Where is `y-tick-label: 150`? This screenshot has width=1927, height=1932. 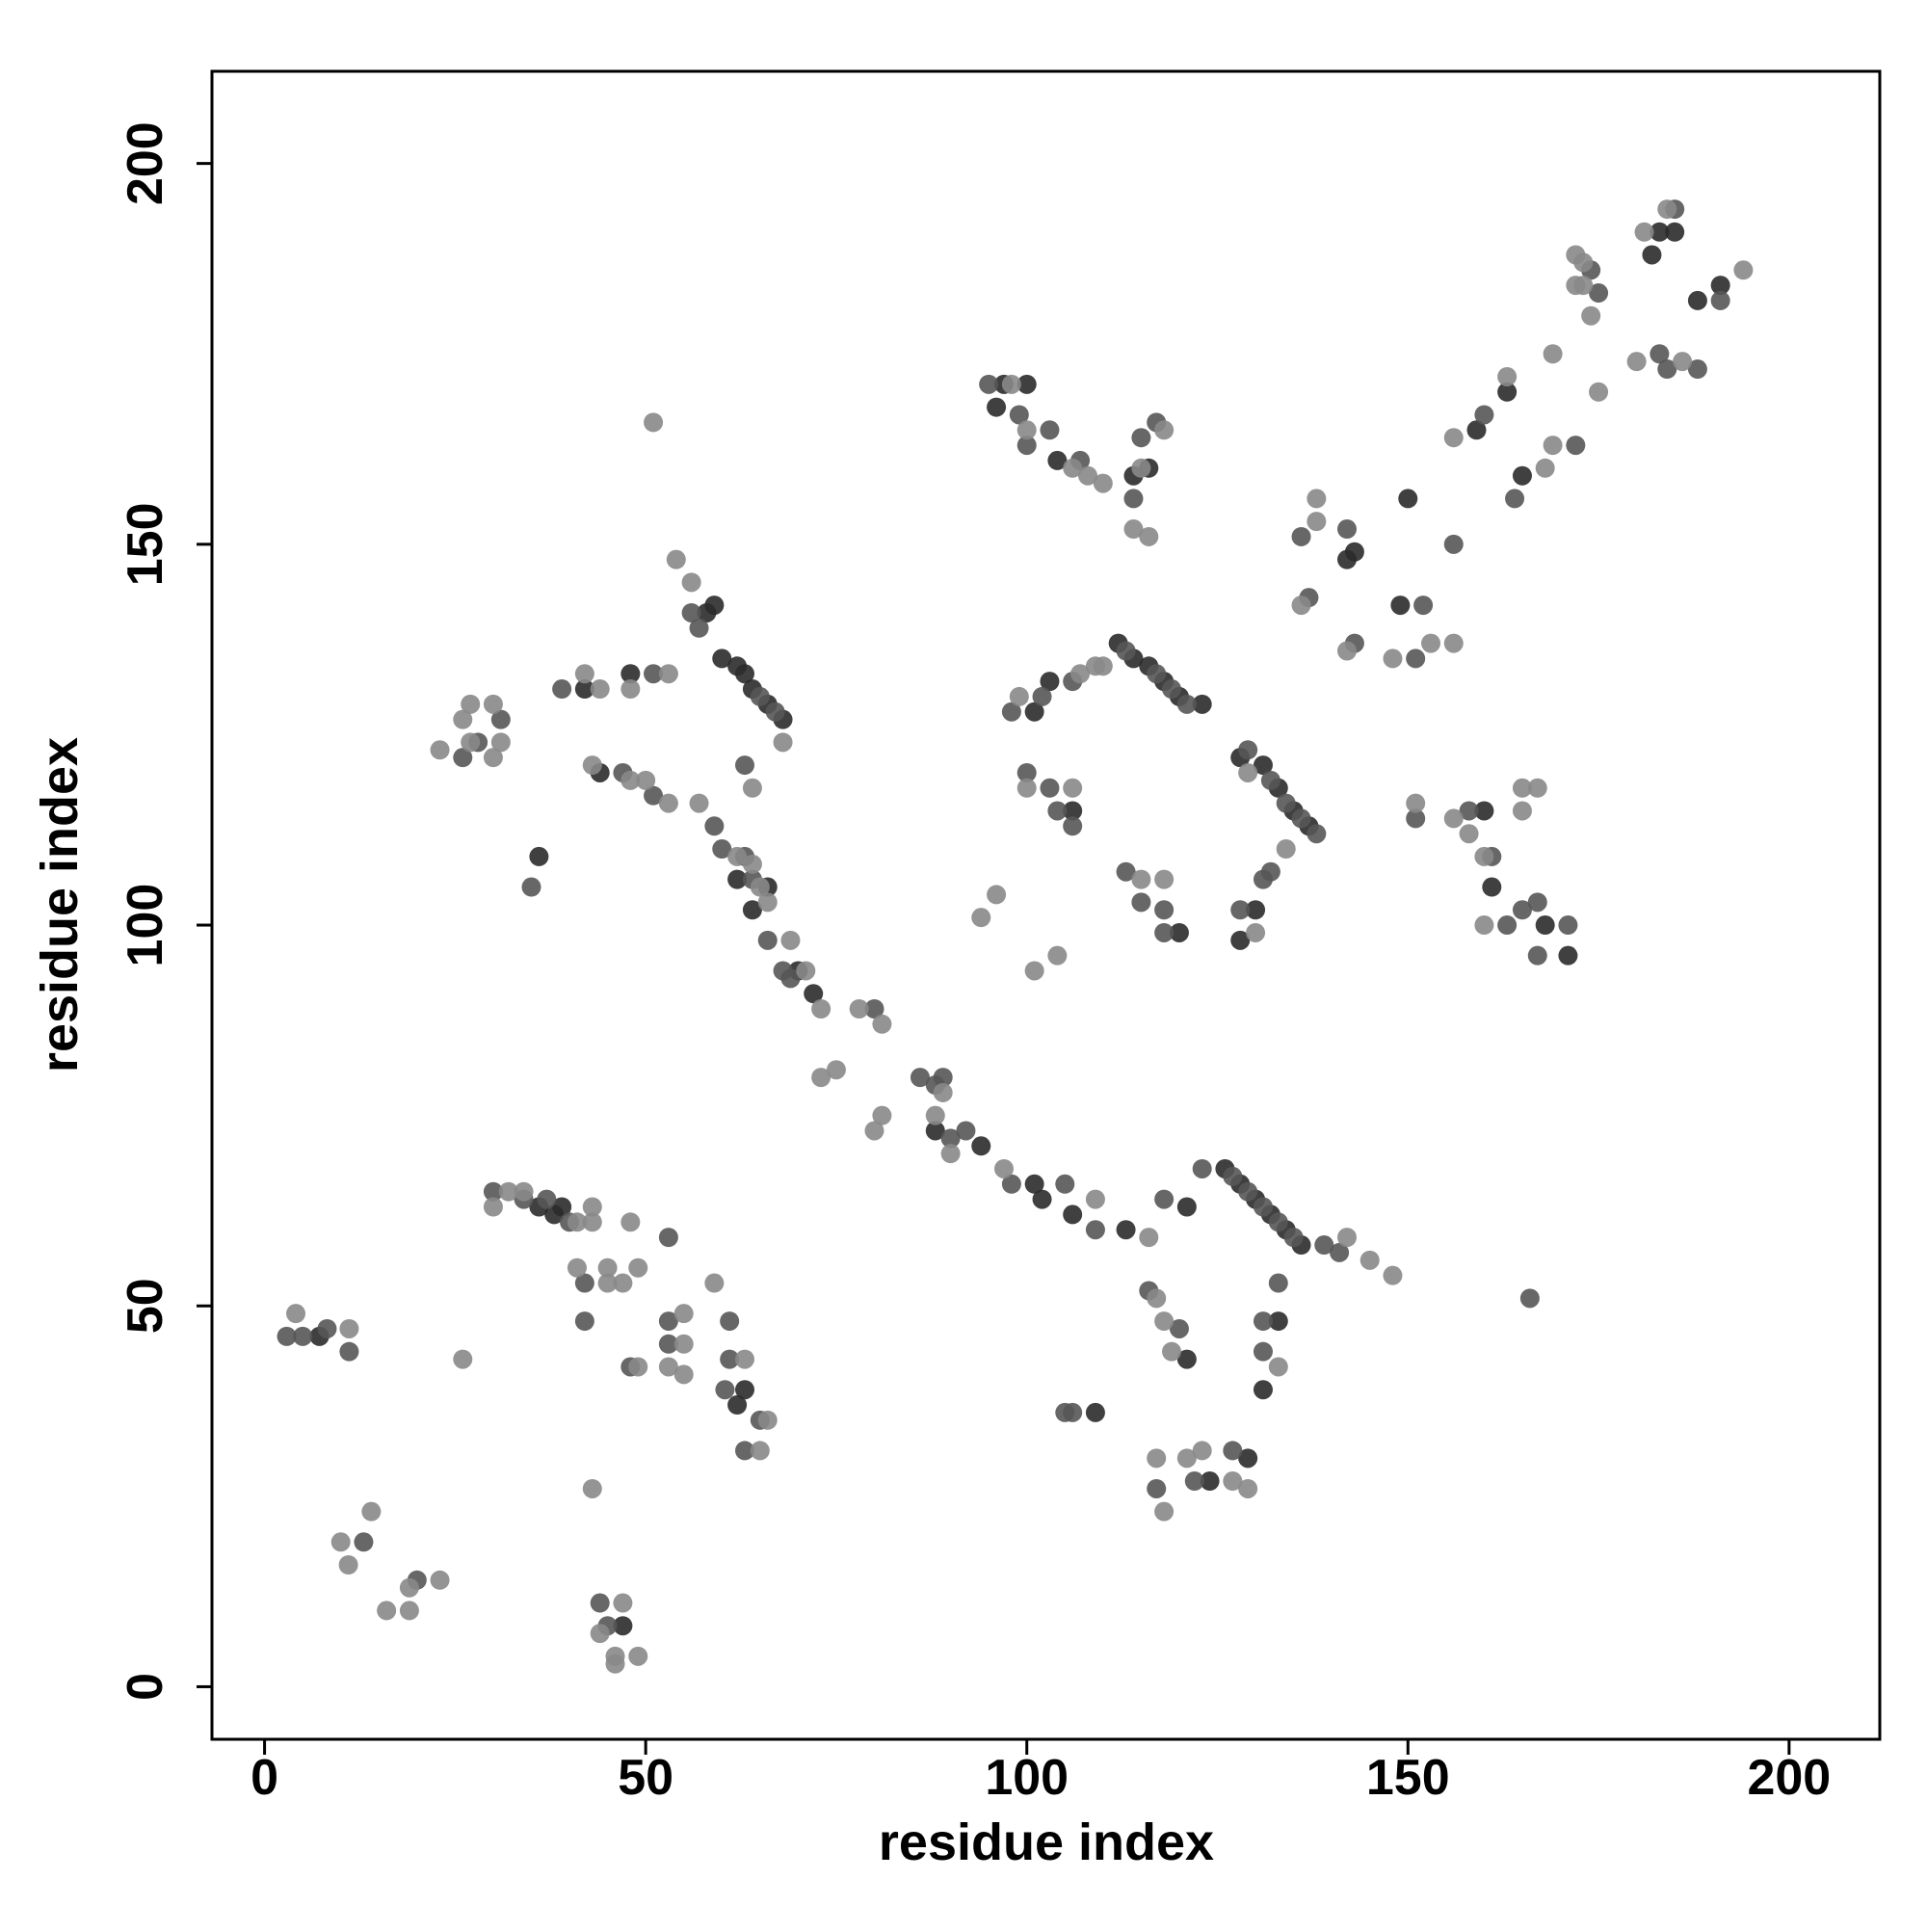
y-tick-label: 150 is located at coordinates (145, 544).